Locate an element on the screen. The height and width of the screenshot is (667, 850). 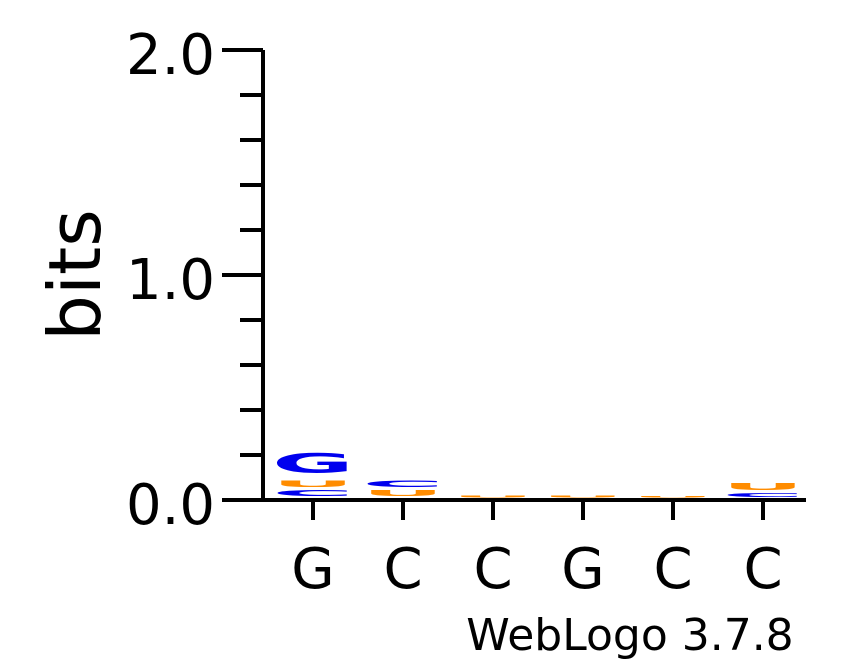
y-minor-ticks is located at coordinates (242, 275).